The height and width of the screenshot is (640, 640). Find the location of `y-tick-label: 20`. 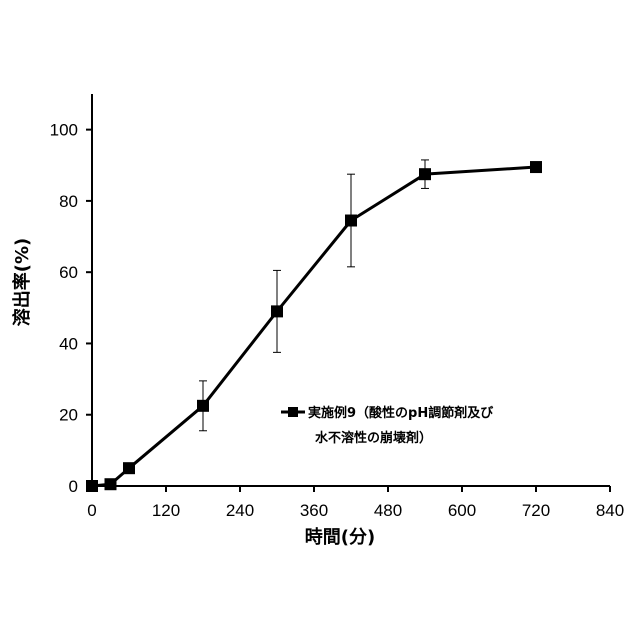

y-tick-label: 20 is located at coordinates (68, 415).